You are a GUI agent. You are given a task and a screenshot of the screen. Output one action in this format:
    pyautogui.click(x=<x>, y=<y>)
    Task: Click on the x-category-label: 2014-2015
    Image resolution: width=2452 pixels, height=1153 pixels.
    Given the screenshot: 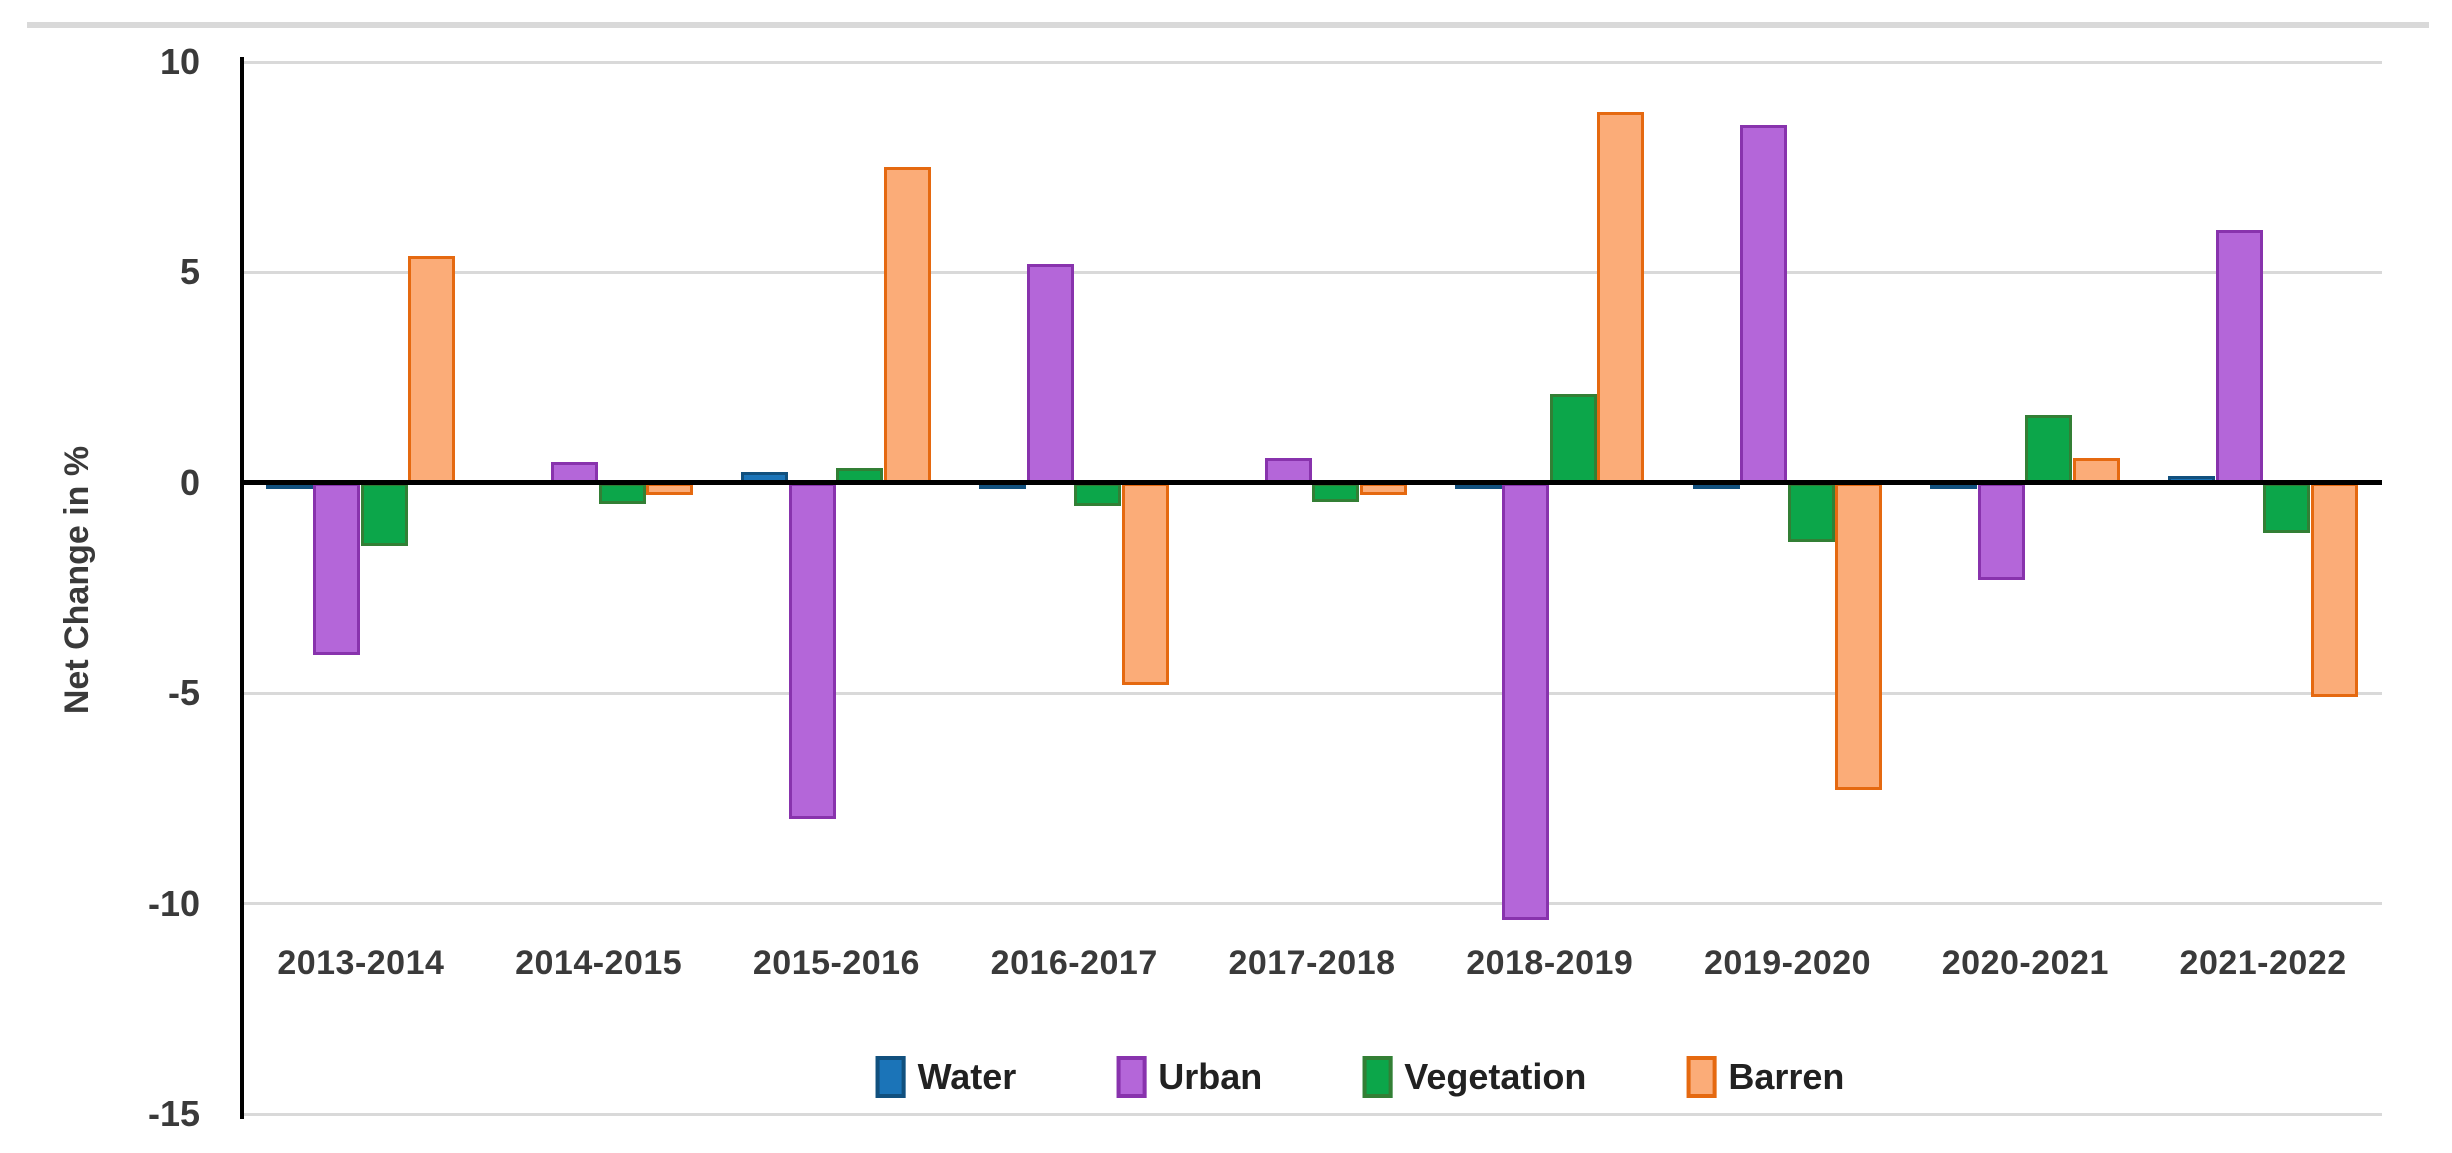 What is the action you would take?
    pyautogui.click(x=599, y=963)
    